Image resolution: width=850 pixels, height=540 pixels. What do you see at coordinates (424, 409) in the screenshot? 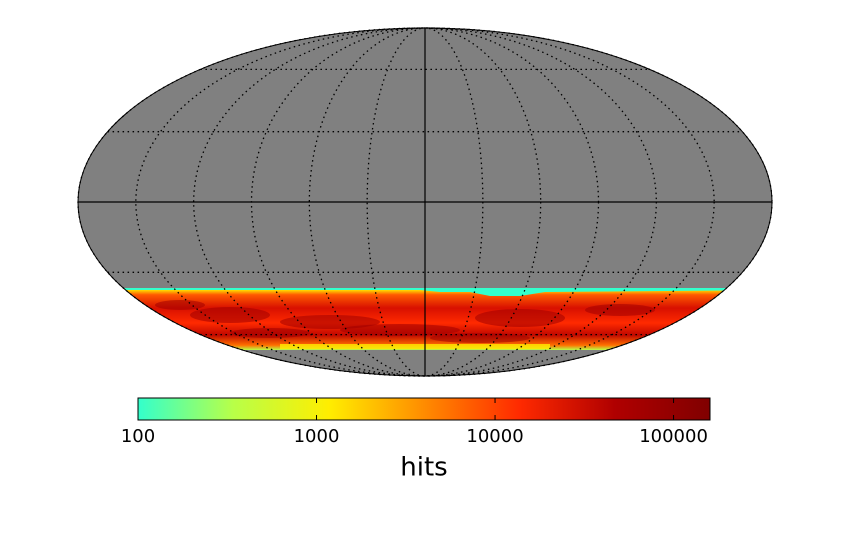
I see `colorbar-gradient` at bounding box center [424, 409].